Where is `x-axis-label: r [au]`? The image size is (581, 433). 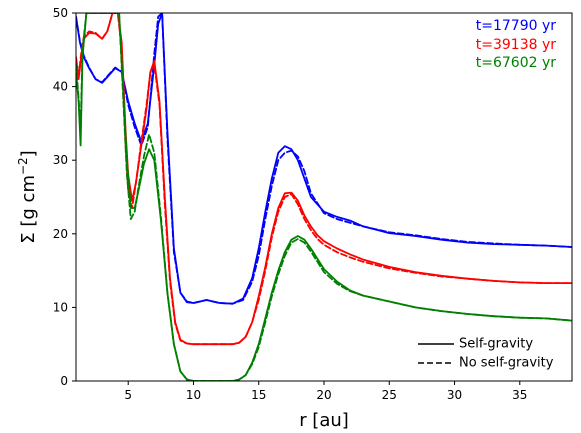 x-axis-label: r [au] is located at coordinates (324, 420).